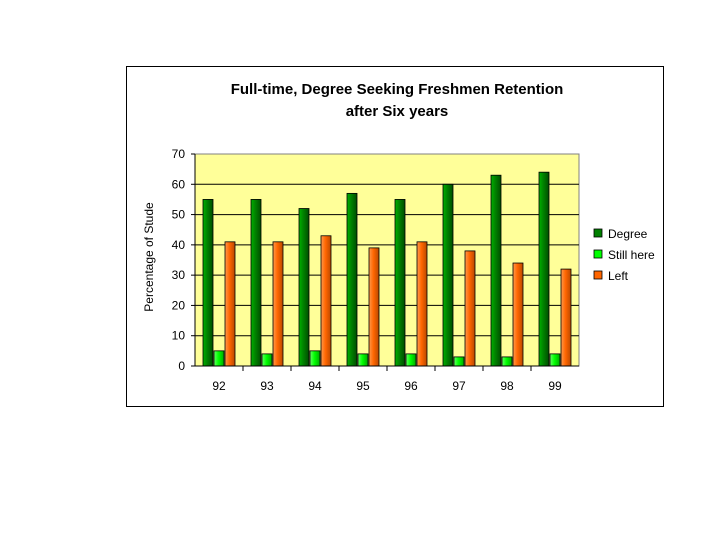  I want to click on y-tick-label: 50, so click(179, 215).